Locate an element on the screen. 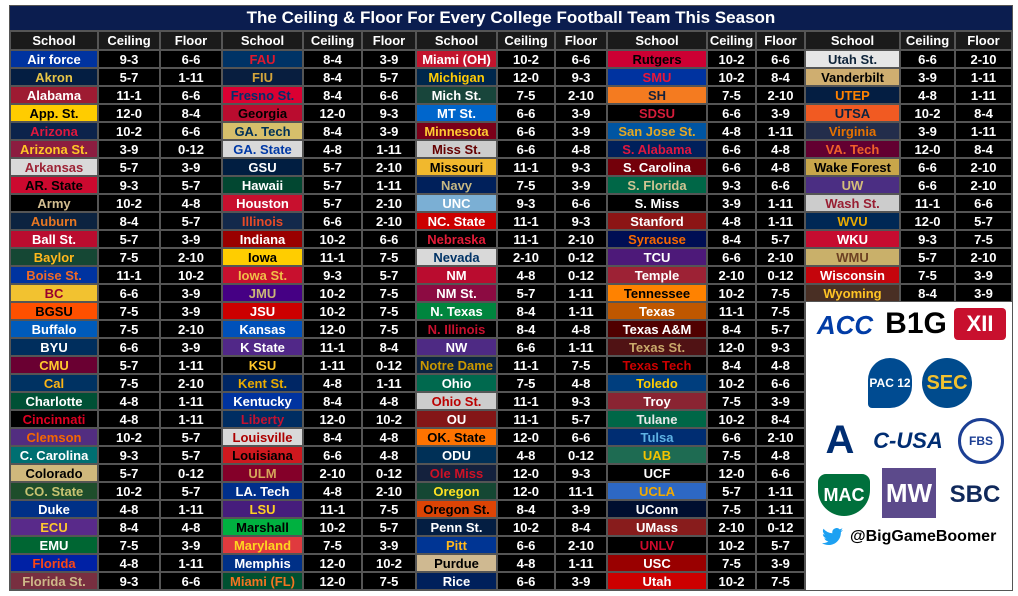 This screenshot has width=1018, height=596. school-cell: UCLA is located at coordinates (657, 491).